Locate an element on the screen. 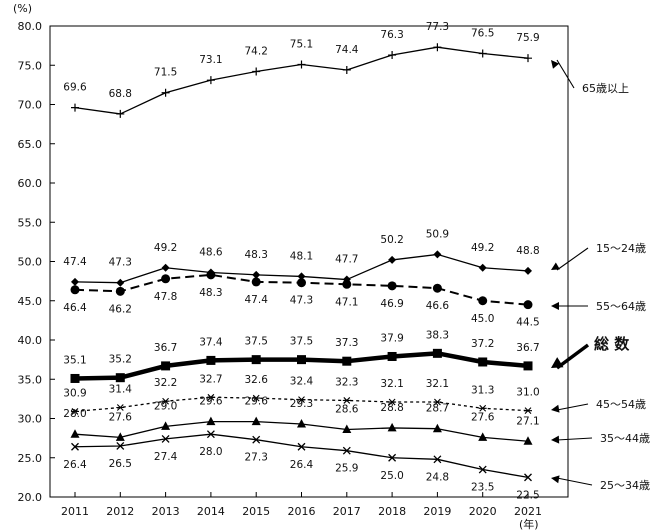 The height and width of the screenshot is (532, 655). y-axis-unit-label: (%) is located at coordinates (22, 8).